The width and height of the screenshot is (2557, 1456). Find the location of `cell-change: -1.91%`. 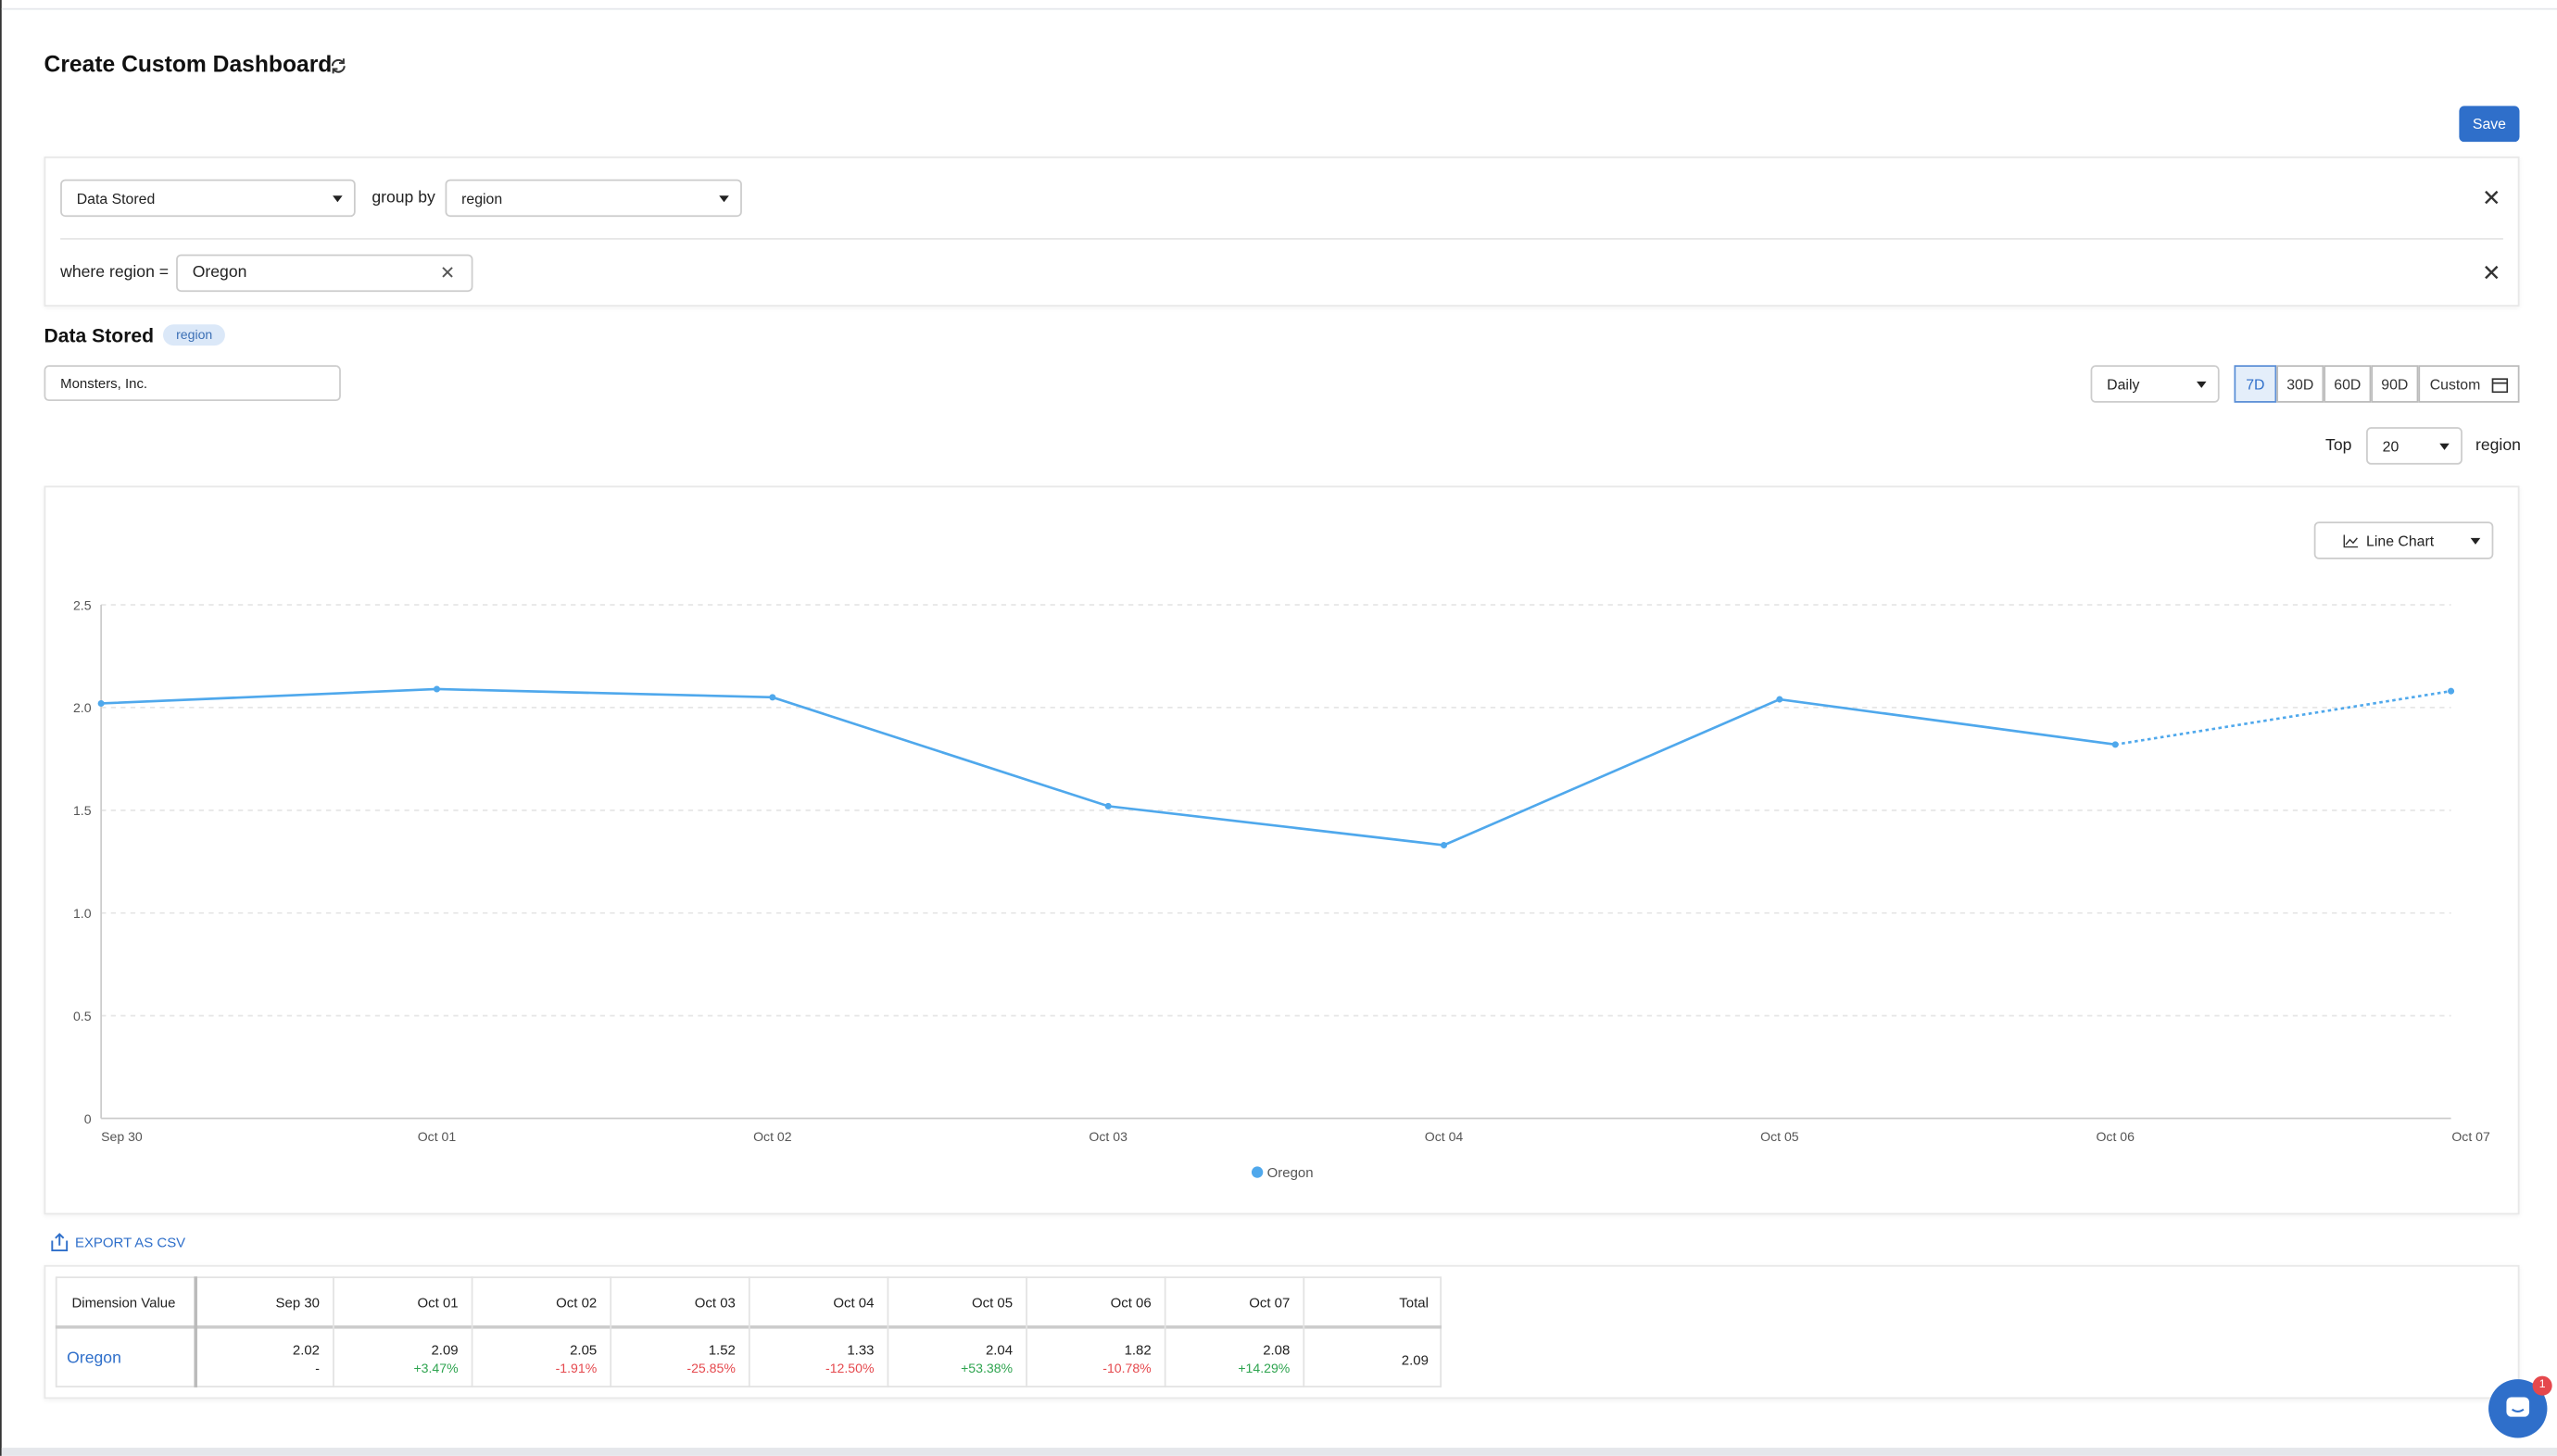

cell-change: -1.91% is located at coordinates (576, 1368).